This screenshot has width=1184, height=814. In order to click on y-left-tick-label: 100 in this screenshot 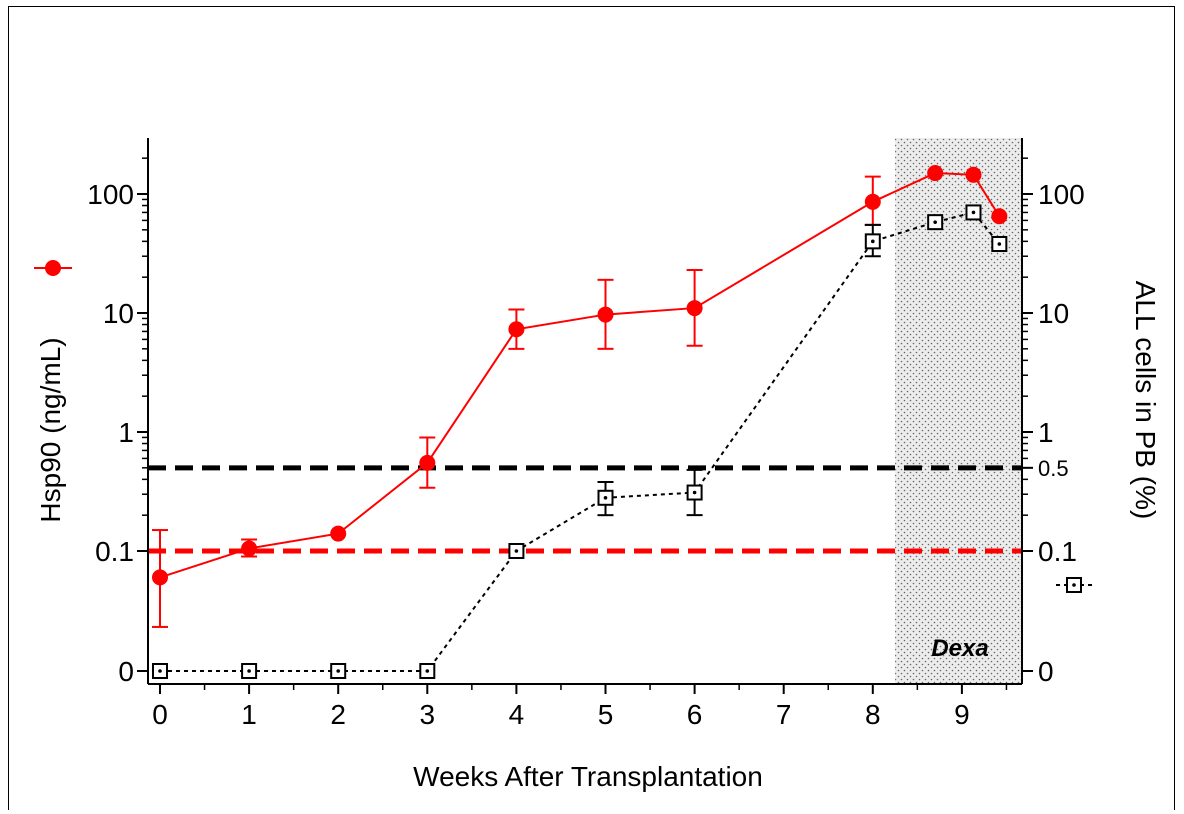, I will do `click(110, 194)`.